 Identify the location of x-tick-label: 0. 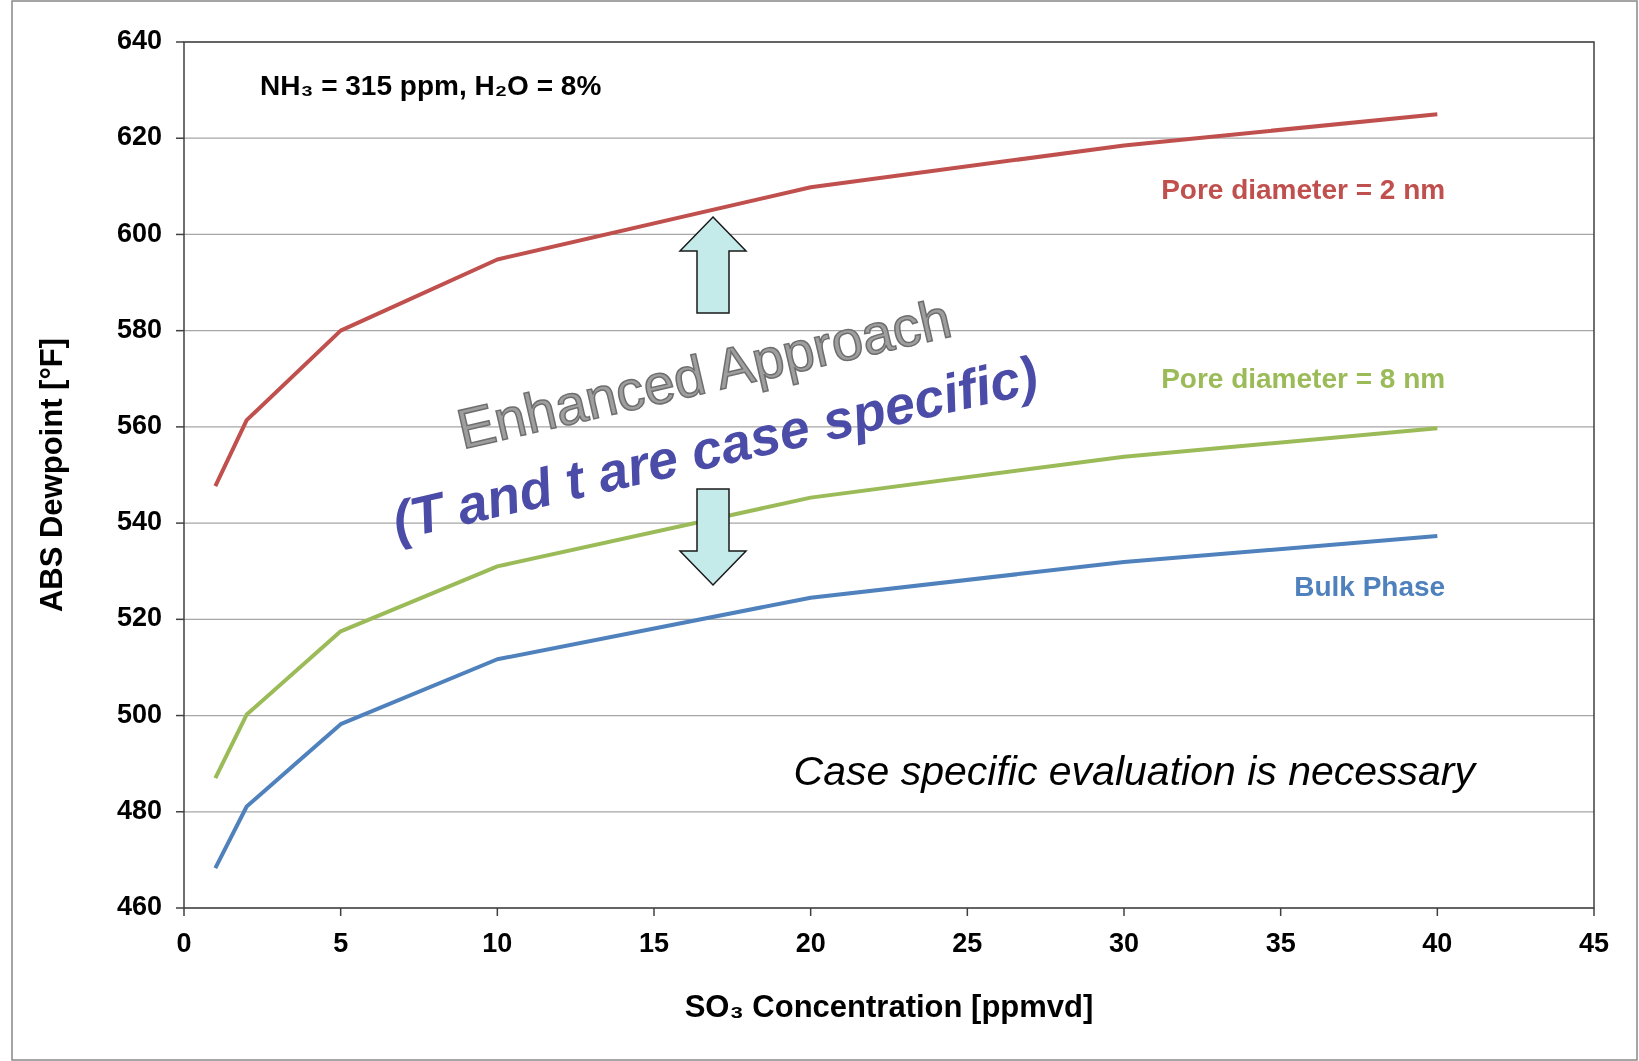
(184, 943).